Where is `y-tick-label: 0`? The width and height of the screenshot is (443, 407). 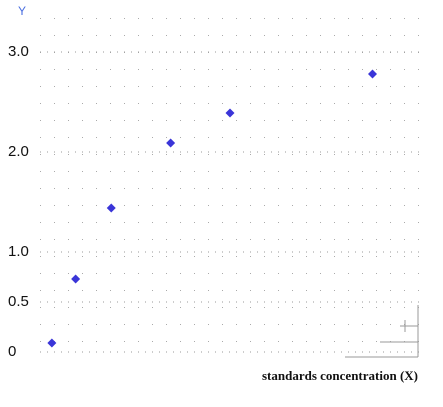 y-tick-label: 0 is located at coordinates (12, 351).